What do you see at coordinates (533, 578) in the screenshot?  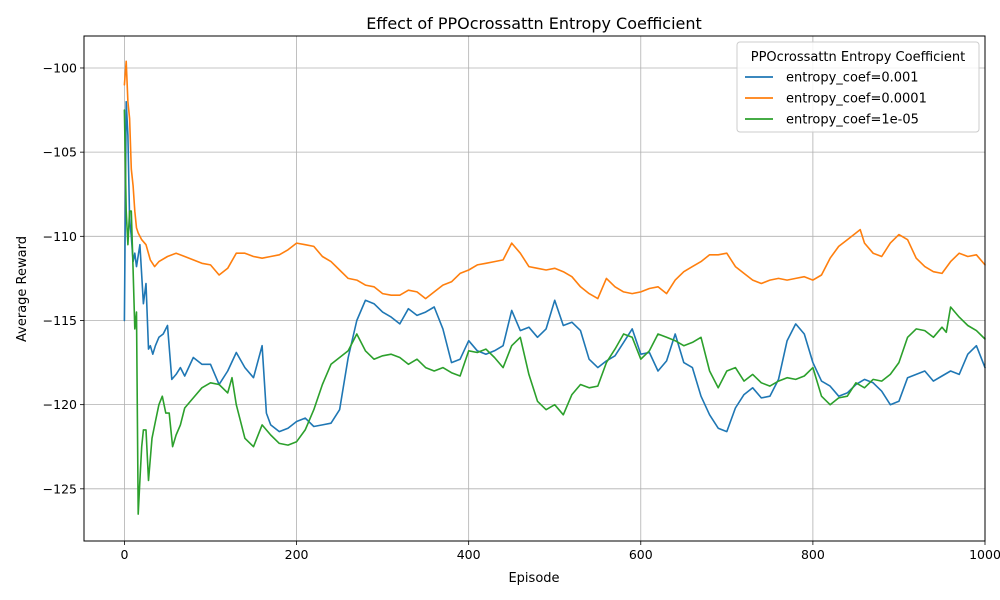 I see `x-axis-label: Episode` at bounding box center [533, 578].